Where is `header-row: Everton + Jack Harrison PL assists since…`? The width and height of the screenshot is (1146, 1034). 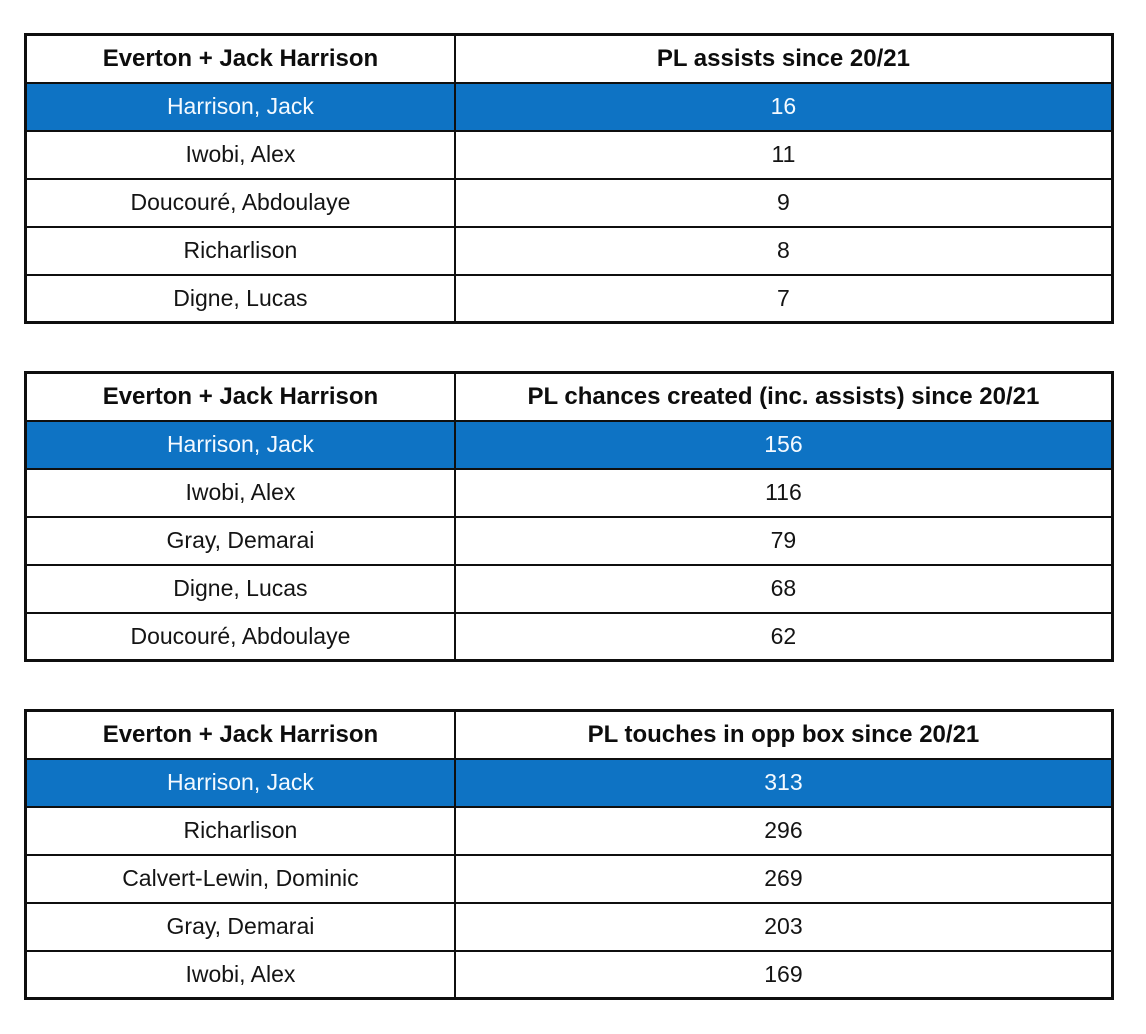 header-row: Everton + Jack Harrison PL assists since… is located at coordinates (569, 58).